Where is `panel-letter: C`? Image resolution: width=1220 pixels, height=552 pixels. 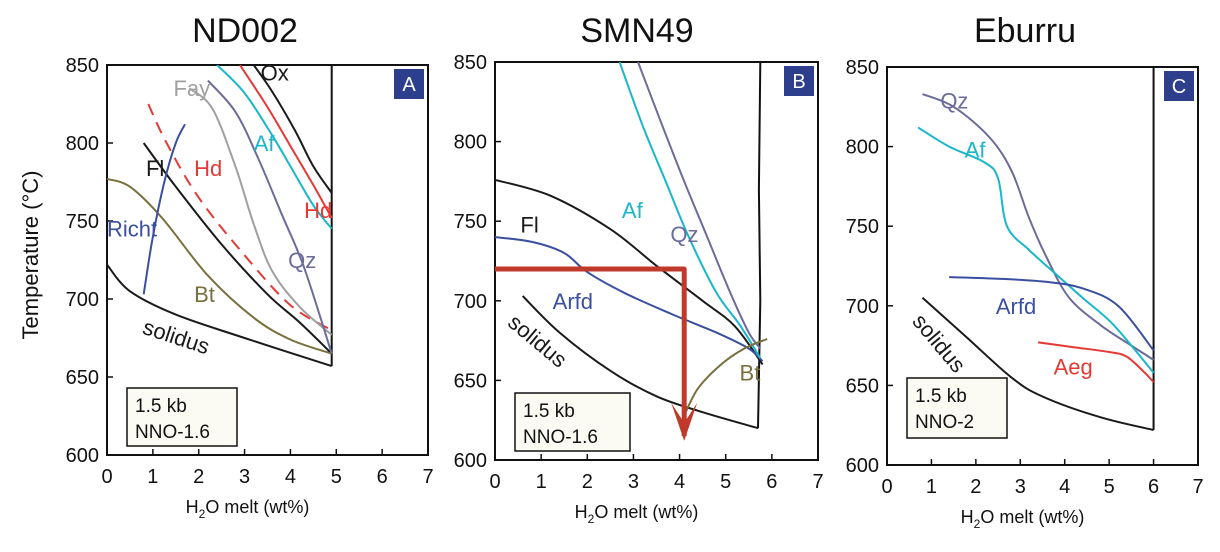
panel-letter: C is located at coordinates (1179, 87).